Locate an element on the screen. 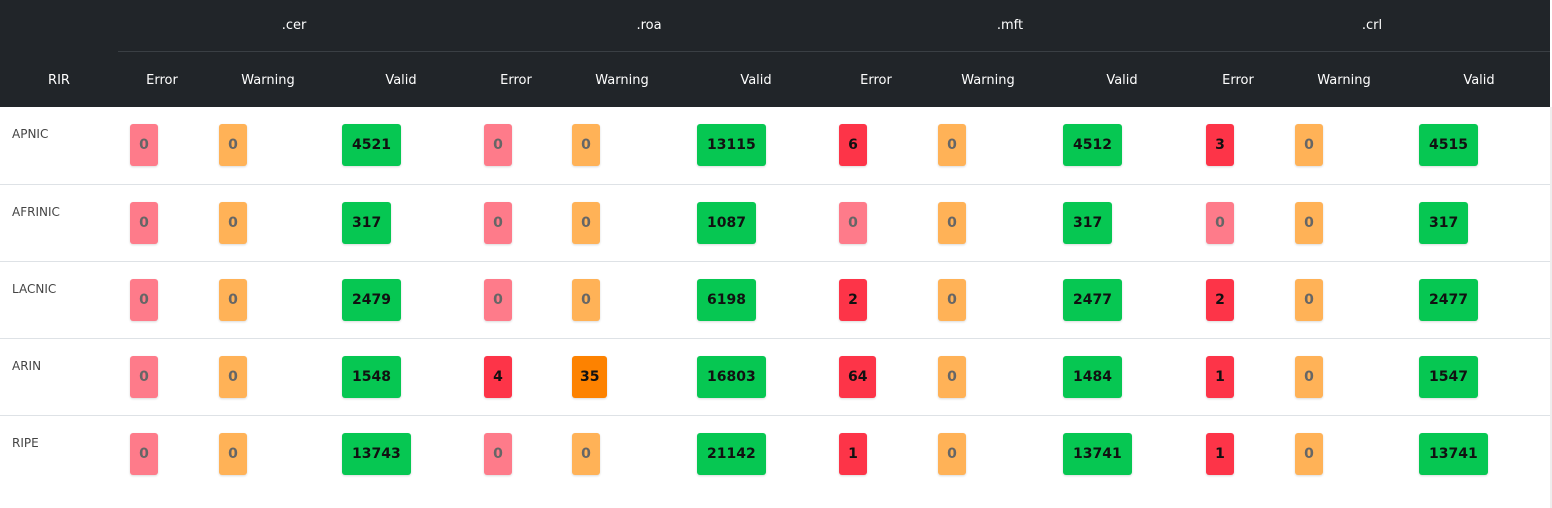 This screenshot has height=508, width=1552. header-cer-warning: Warning is located at coordinates (268, 80).